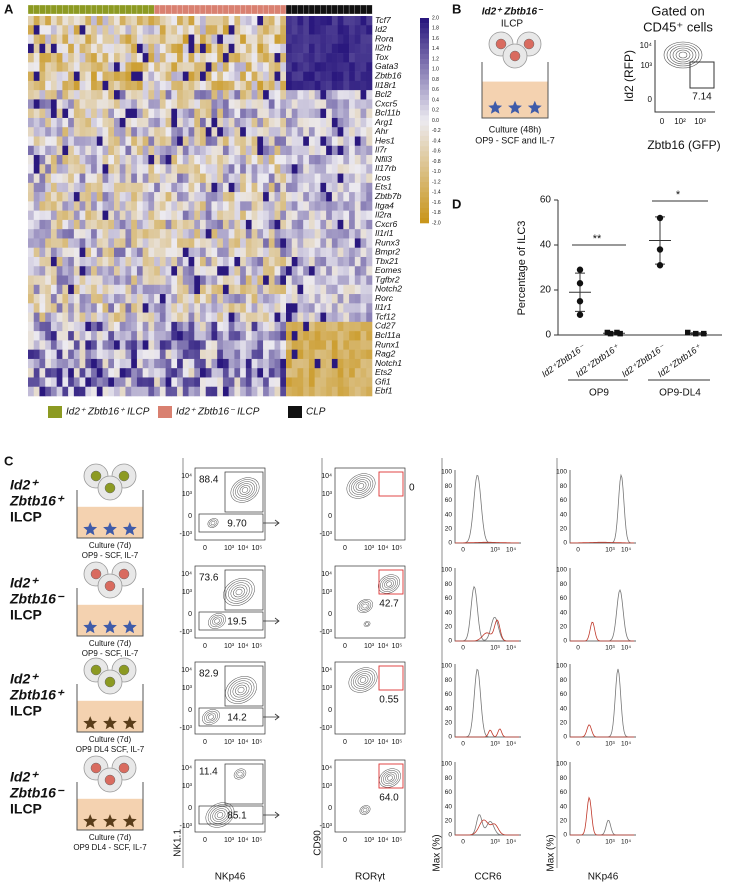 The width and height of the screenshot is (736, 888). Describe the element at coordinates (646, 65) in the screenshot. I see `b-y-tick: 10³` at that location.